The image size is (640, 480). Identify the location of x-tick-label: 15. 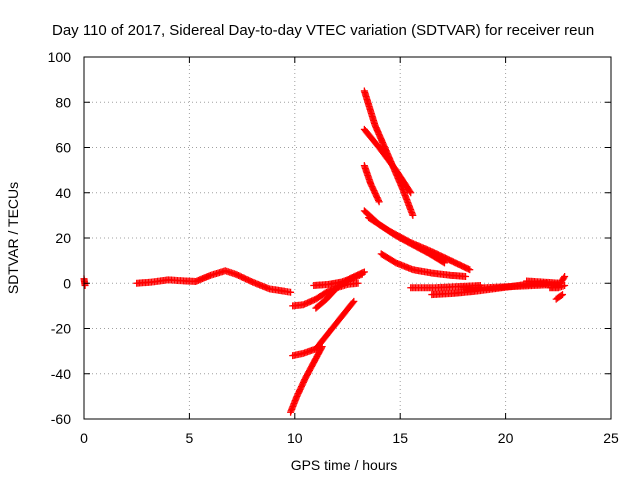
(400, 438).